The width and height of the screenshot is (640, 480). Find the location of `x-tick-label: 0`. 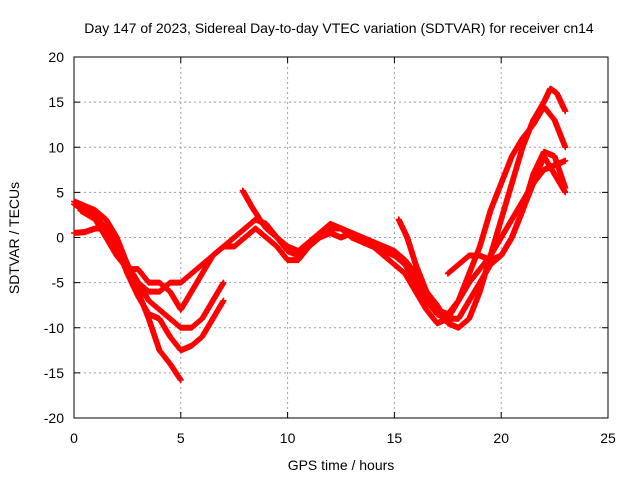

x-tick-label: 0 is located at coordinates (74, 438).